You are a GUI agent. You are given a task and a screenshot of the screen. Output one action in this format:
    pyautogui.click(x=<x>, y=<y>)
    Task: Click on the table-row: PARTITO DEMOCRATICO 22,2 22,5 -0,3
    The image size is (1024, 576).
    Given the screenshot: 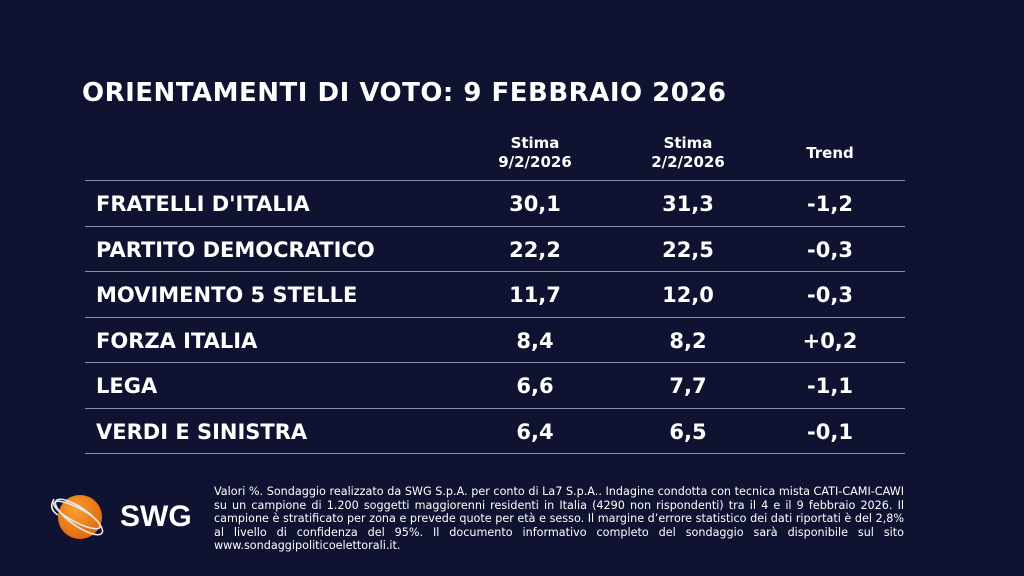 What is the action you would take?
    pyautogui.click(x=495, y=249)
    